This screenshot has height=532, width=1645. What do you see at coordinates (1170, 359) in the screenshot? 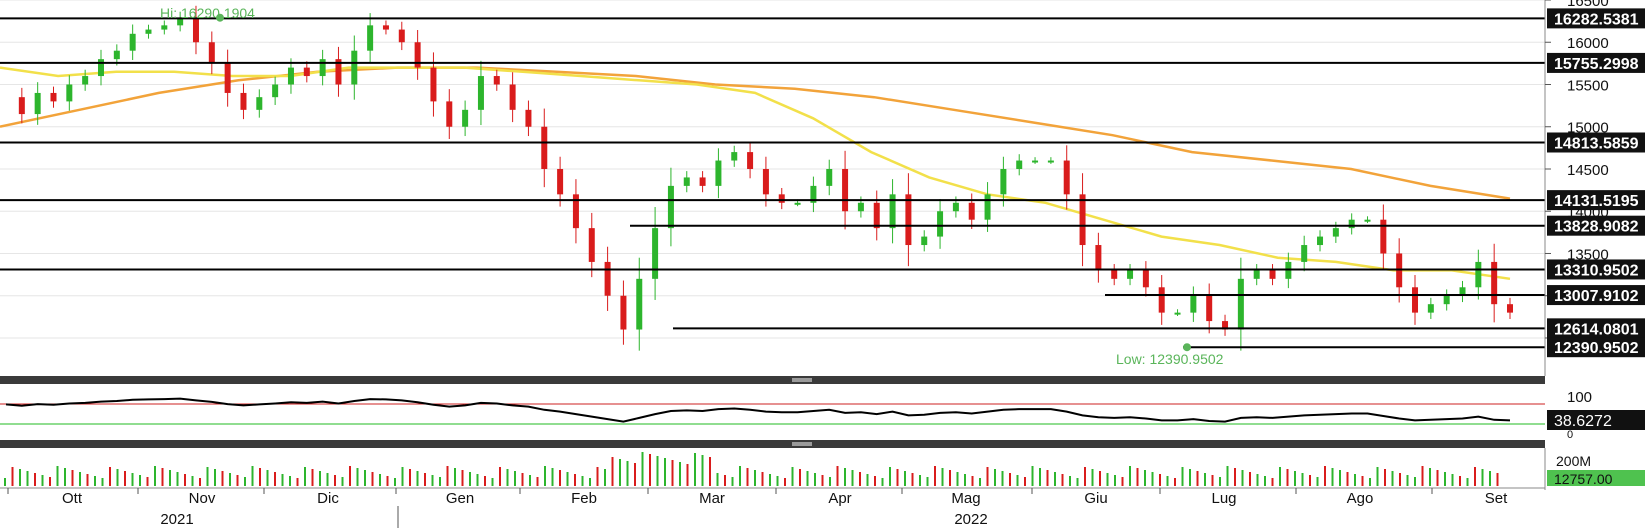
I see `low-annotation: Low: 12390.9502` at bounding box center [1170, 359].